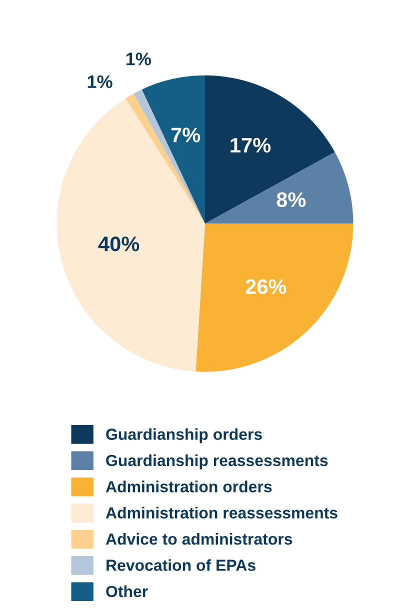 Image resolution: width=410 pixels, height=614 pixels. Describe the element at coordinates (266, 286) in the screenshot. I see `data-label: 26%` at that location.